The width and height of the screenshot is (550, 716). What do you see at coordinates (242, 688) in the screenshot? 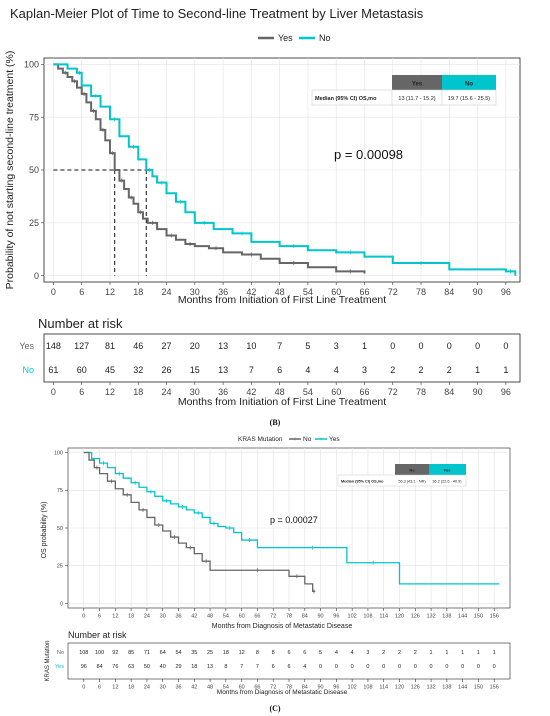
I see `risk-x-tick-label-60: 60` at bounding box center [242, 688].